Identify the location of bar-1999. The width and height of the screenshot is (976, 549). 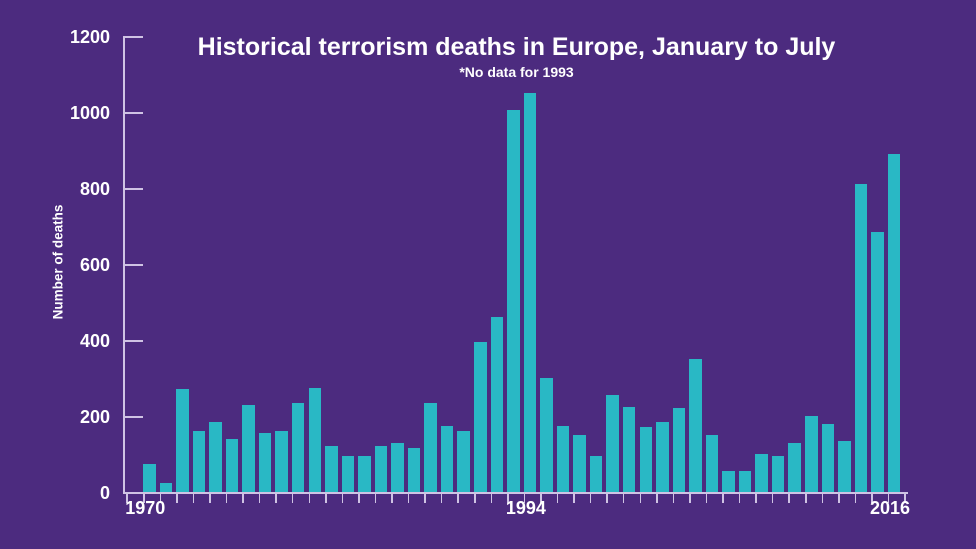
(612, 443).